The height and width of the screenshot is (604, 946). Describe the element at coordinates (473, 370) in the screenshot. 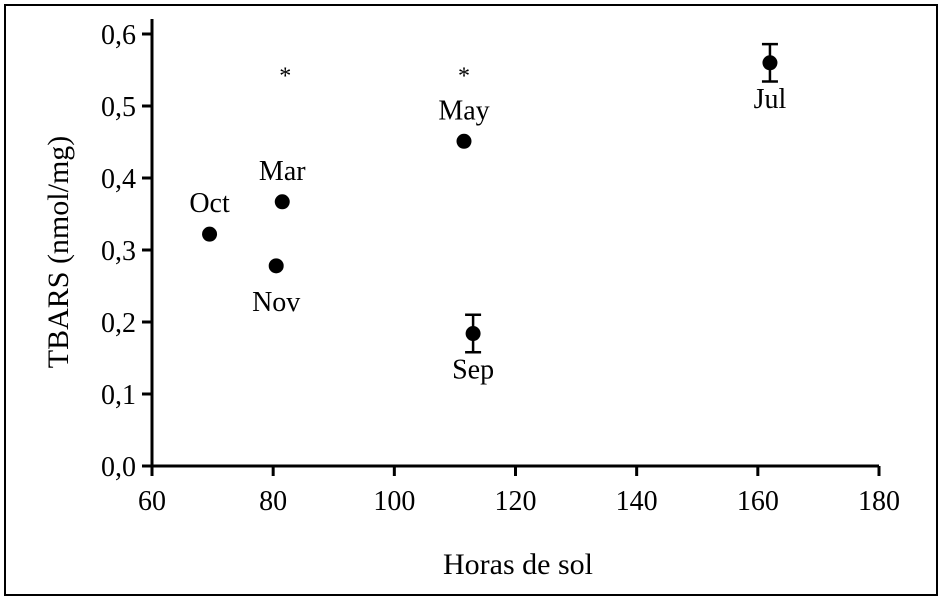

I see `point-label: Sep` at that location.